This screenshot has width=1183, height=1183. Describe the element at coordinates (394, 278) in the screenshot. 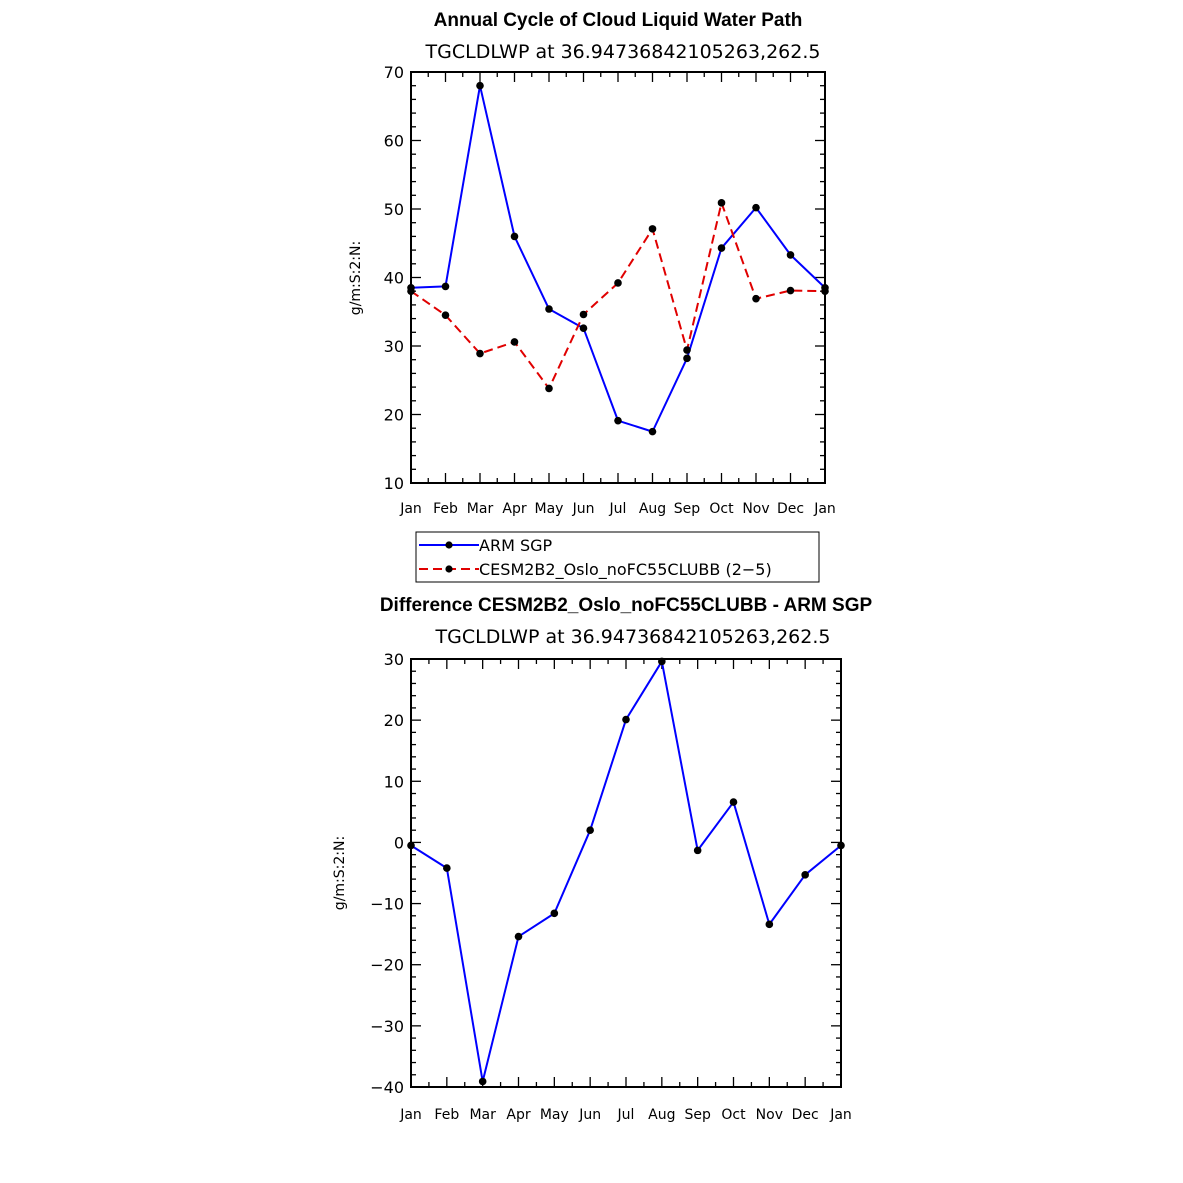

I see `y-tick-label: 40` at that location.